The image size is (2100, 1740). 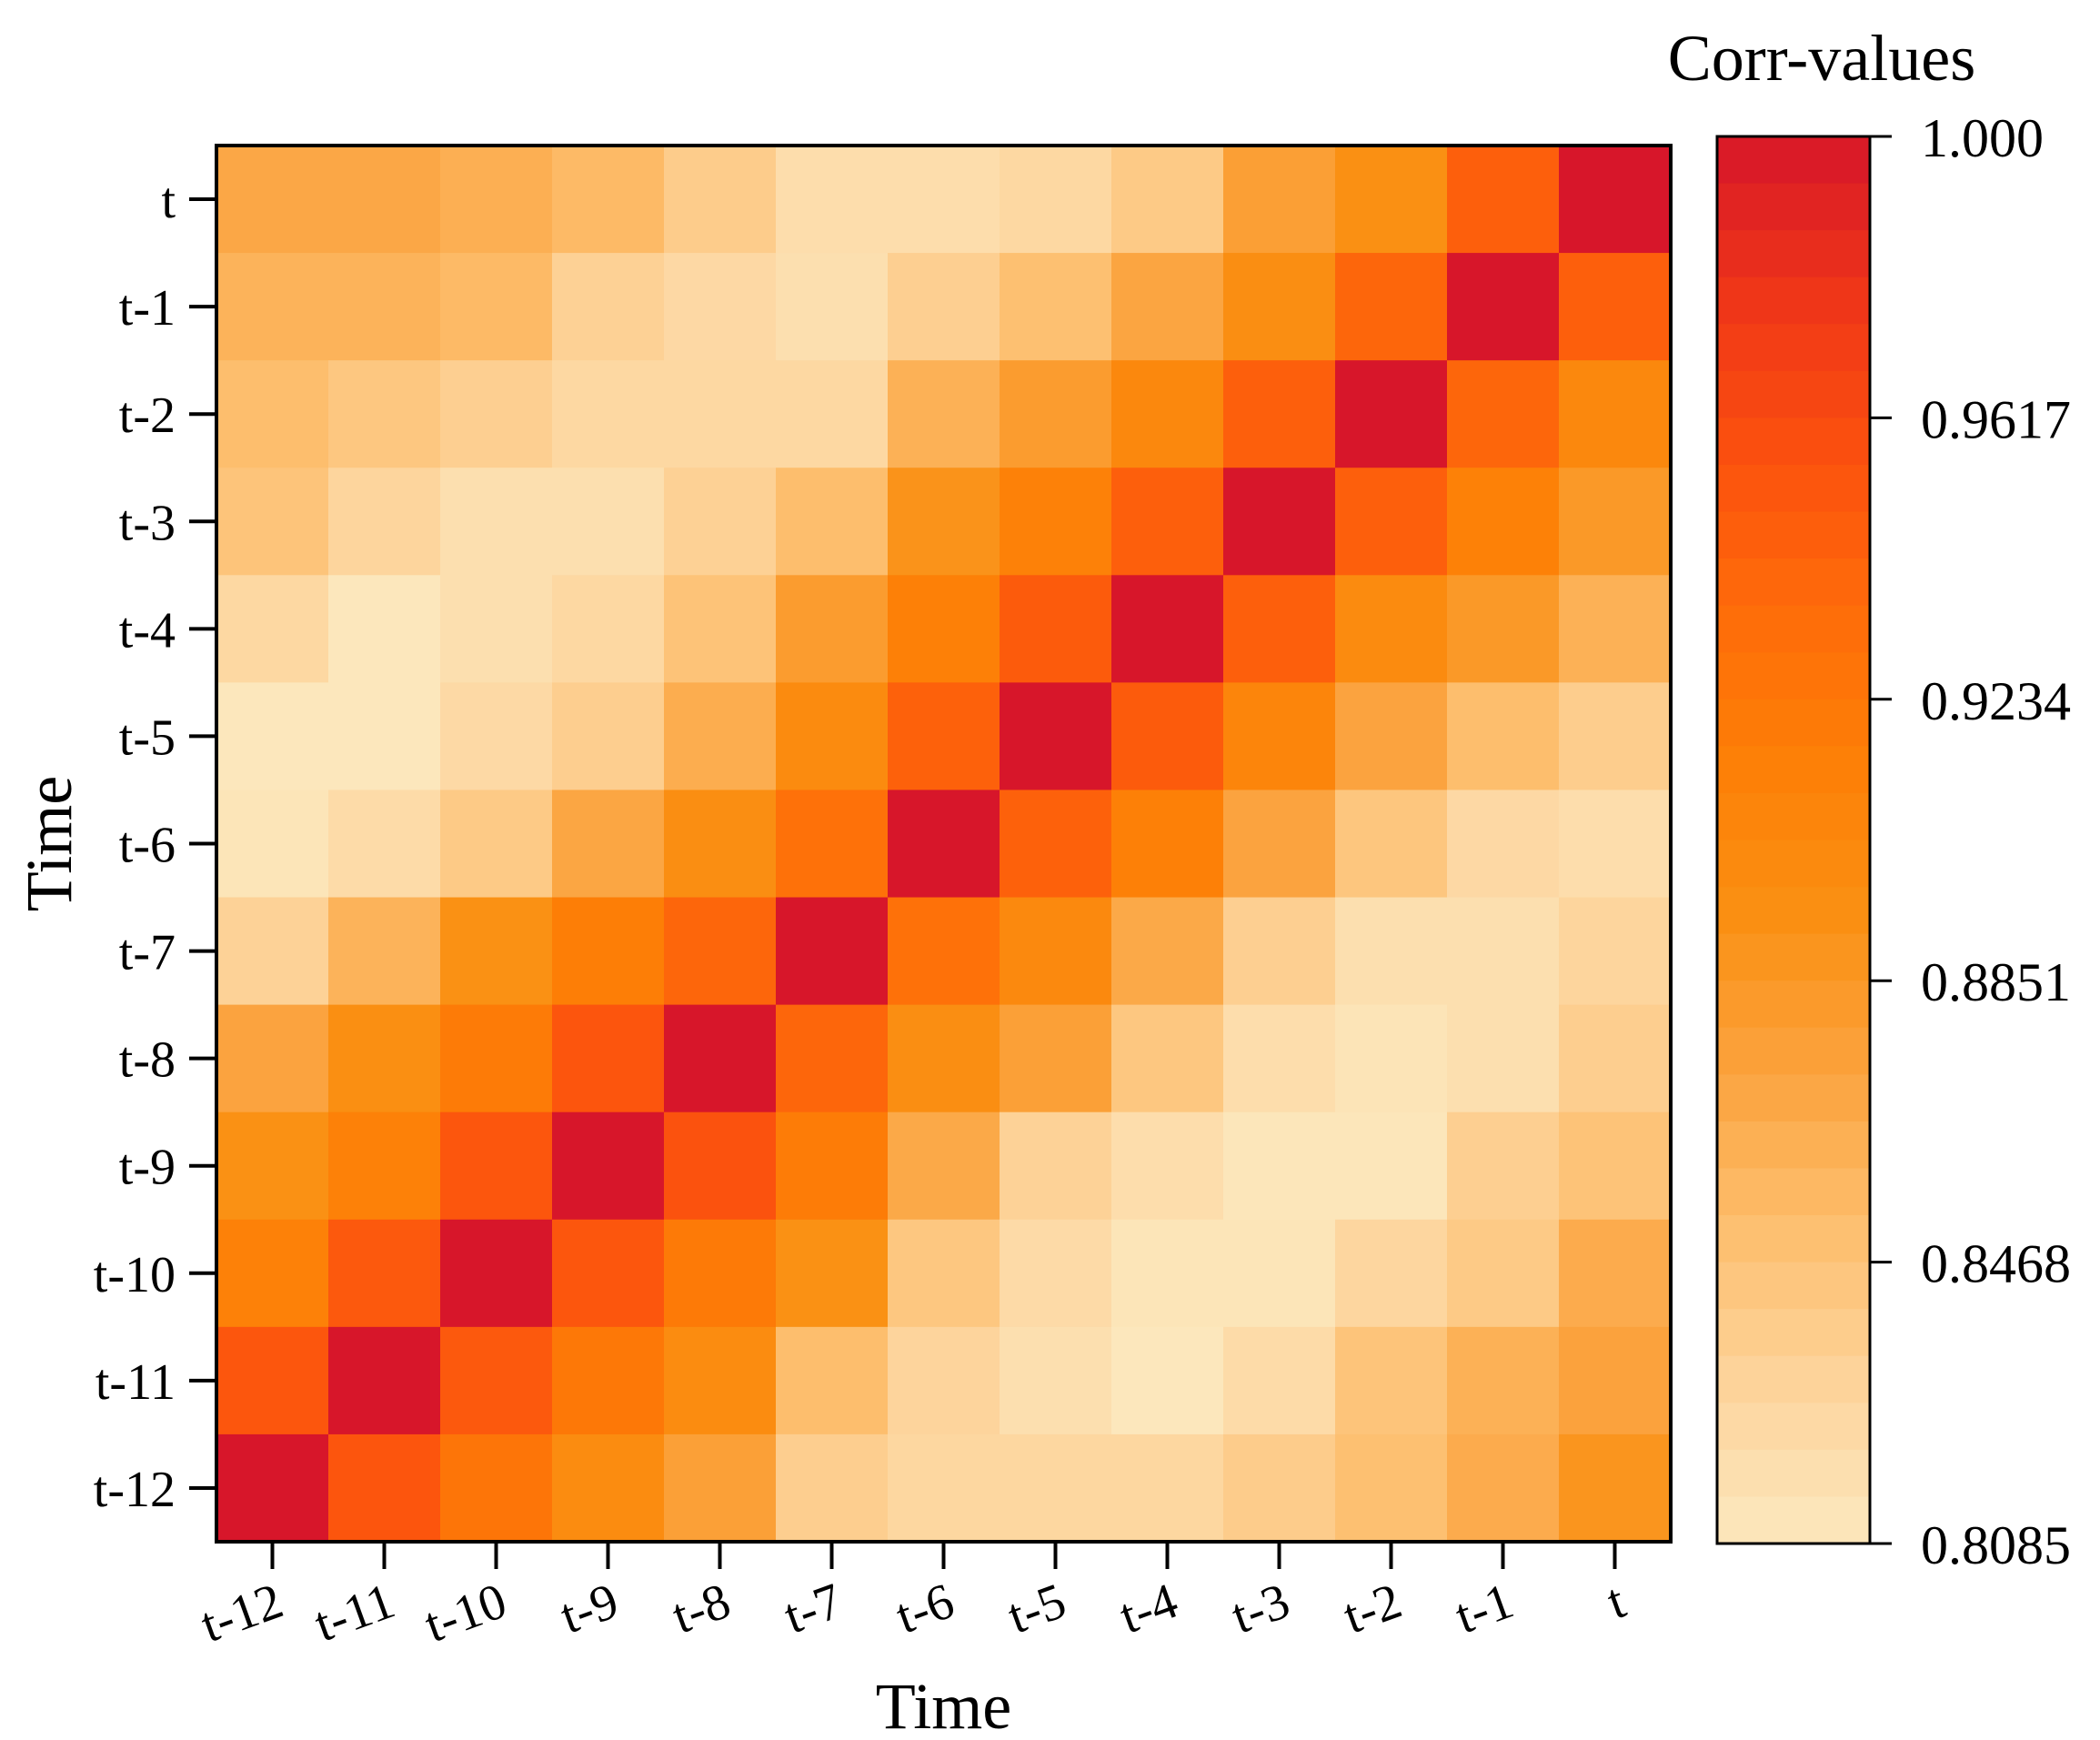 I want to click on x-tick-label: t-5, so click(x=1036, y=1609).